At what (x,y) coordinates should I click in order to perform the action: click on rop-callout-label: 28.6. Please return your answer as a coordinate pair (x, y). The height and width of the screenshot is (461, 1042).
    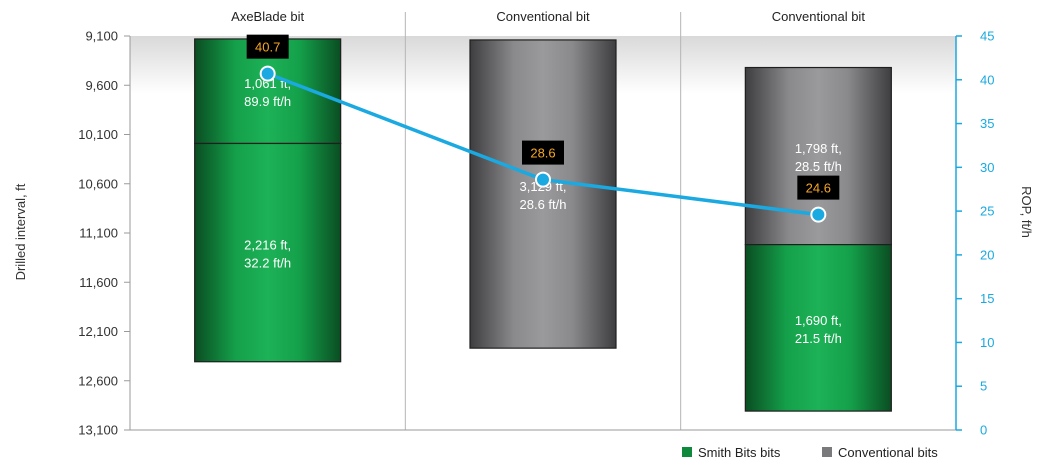
    Looking at the image, I should click on (542, 153).